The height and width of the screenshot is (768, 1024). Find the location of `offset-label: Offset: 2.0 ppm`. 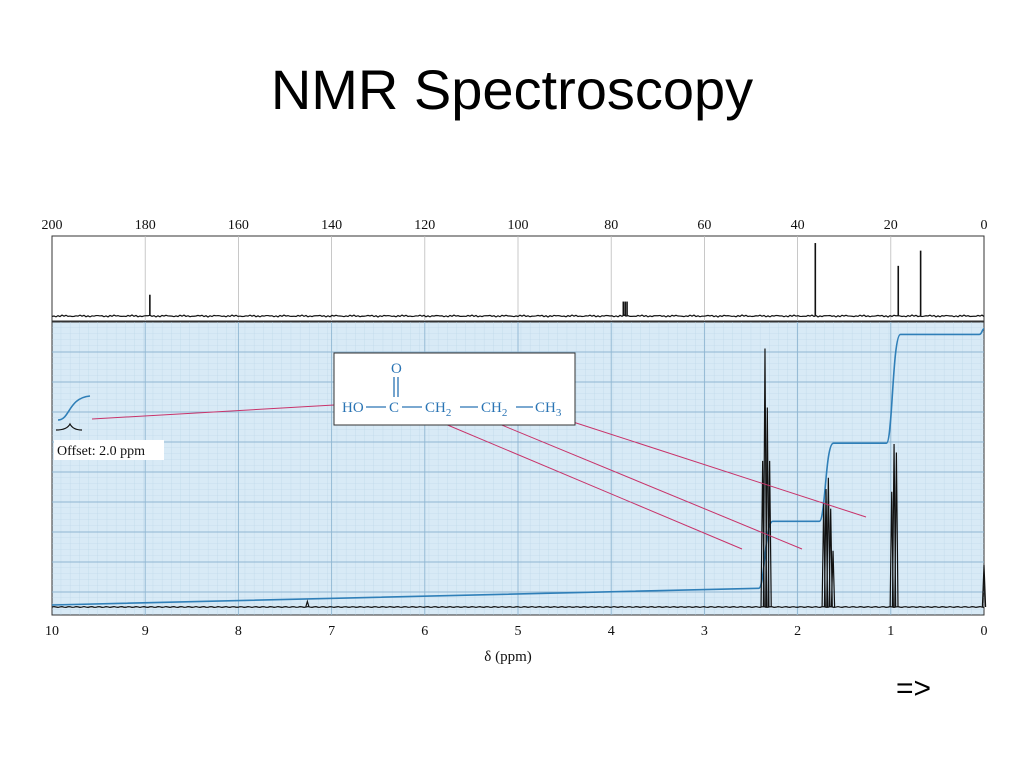

offset-label: Offset: 2.0 ppm is located at coordinates (101, 451).